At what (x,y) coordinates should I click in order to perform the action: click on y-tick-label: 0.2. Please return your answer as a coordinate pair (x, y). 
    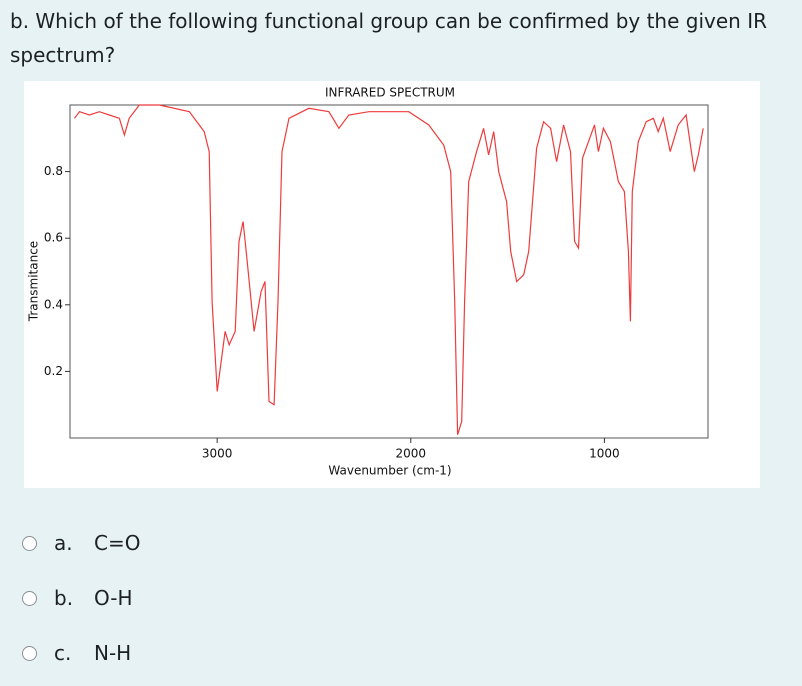
    Looking at the image, I should click on (53, 371).